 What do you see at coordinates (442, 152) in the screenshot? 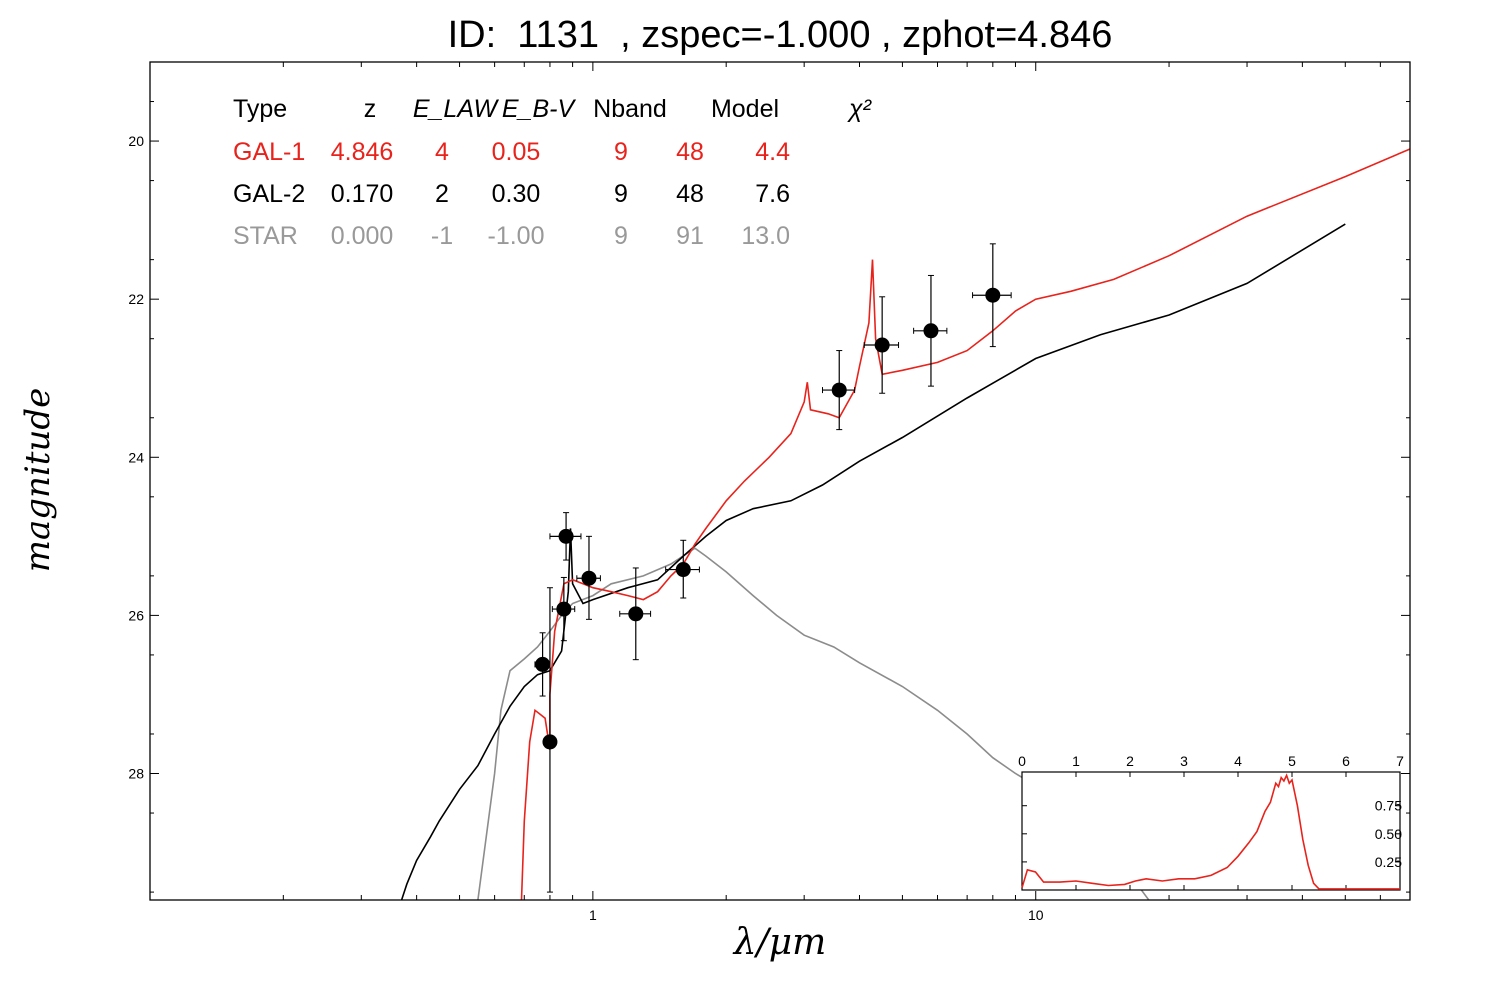
I see `table-cell: 4` at bounding box center [442, 152].